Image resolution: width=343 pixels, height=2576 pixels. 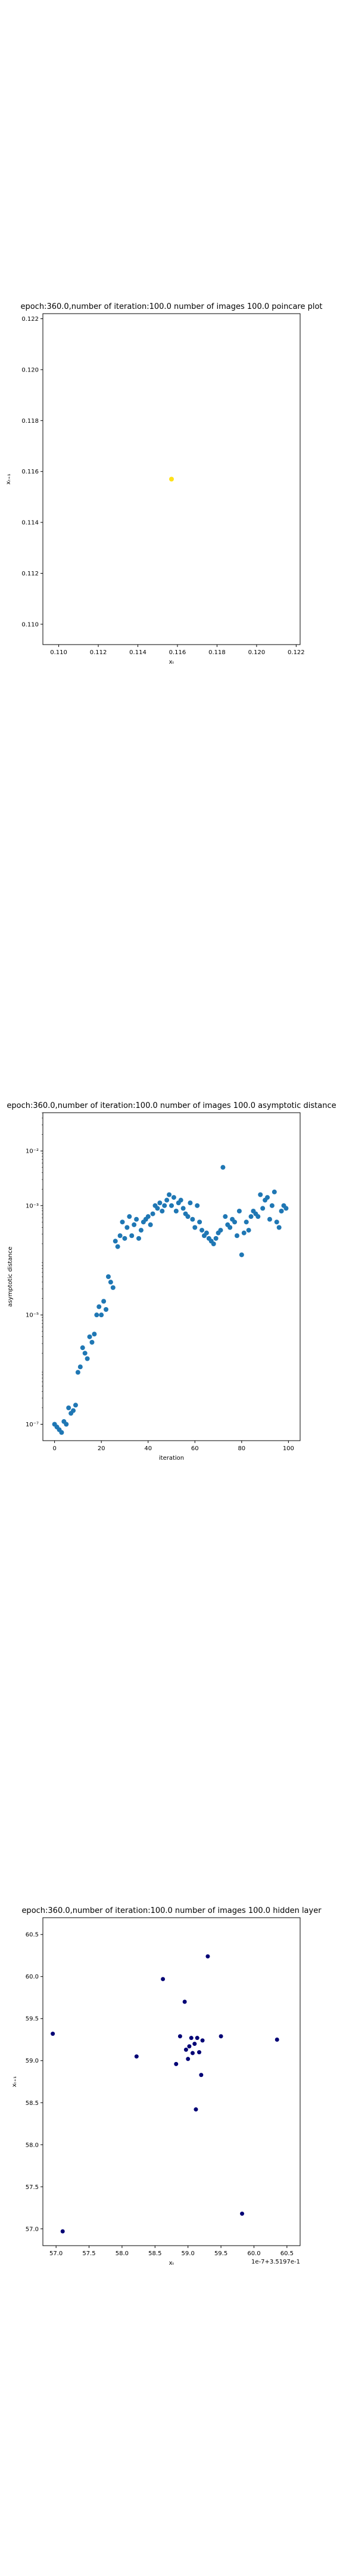 I want to click on y-tick-label: 58.5, so click(x=33, y=2103).